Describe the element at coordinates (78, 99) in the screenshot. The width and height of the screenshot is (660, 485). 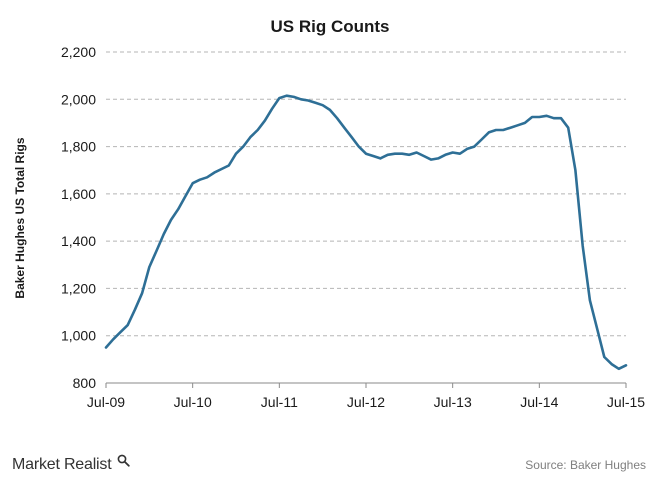
I see `y-tick-label: 2,000` at that location.